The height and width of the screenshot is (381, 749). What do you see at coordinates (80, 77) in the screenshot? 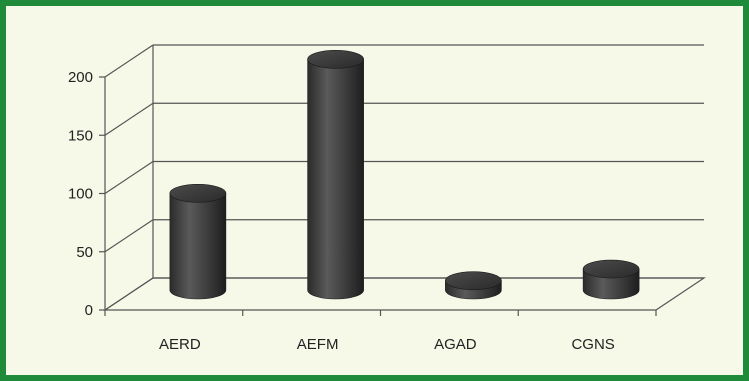
I see `y-tick-label: 200` at bounding box center [80, 77].